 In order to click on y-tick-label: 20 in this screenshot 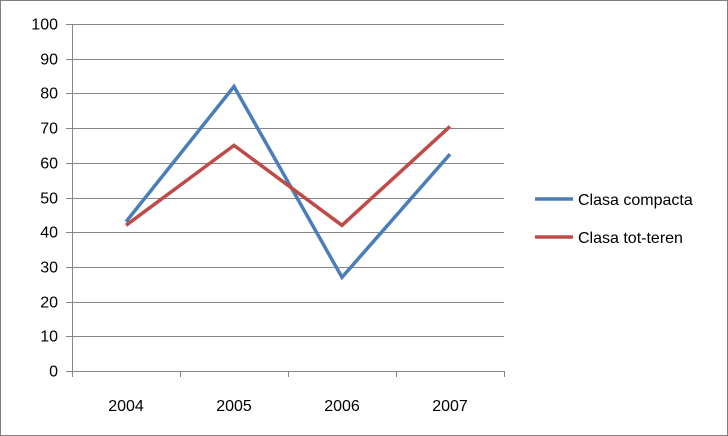, I will do `click(49, 303)`.